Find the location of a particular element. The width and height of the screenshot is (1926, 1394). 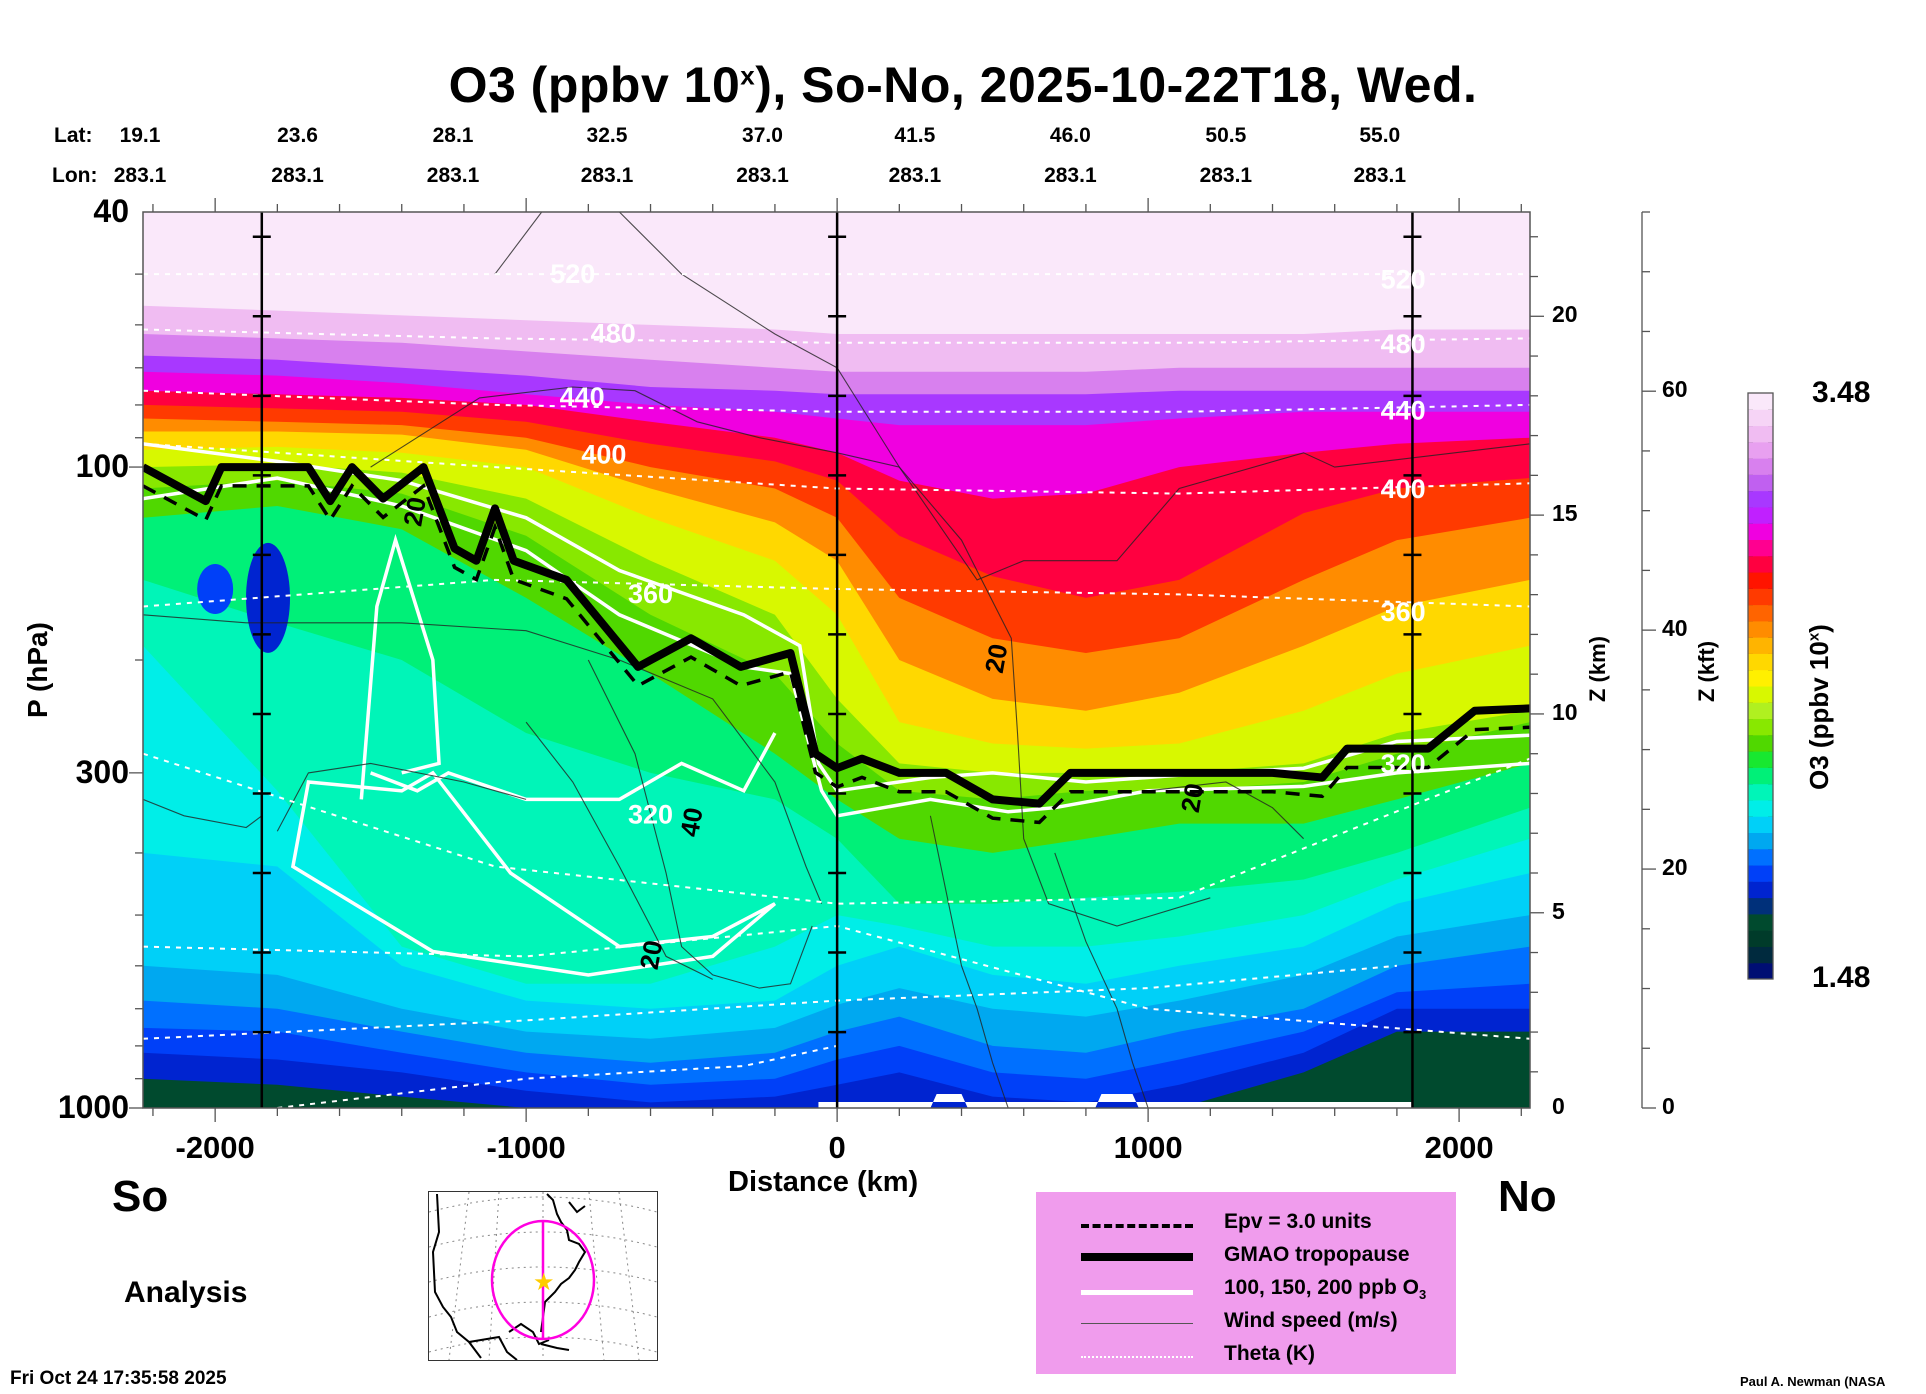

ozone-band is located at coordinates (836, 1045).